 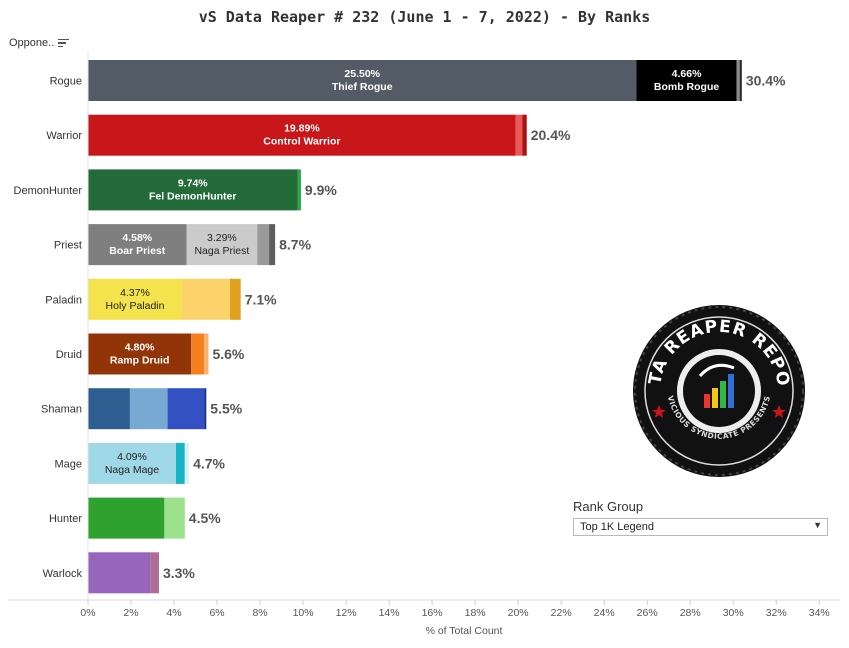 What do you see at coordinates (389, 613) in the screenshot?
I see `x-tick-label: 14%` at bounding box center [389, 613].